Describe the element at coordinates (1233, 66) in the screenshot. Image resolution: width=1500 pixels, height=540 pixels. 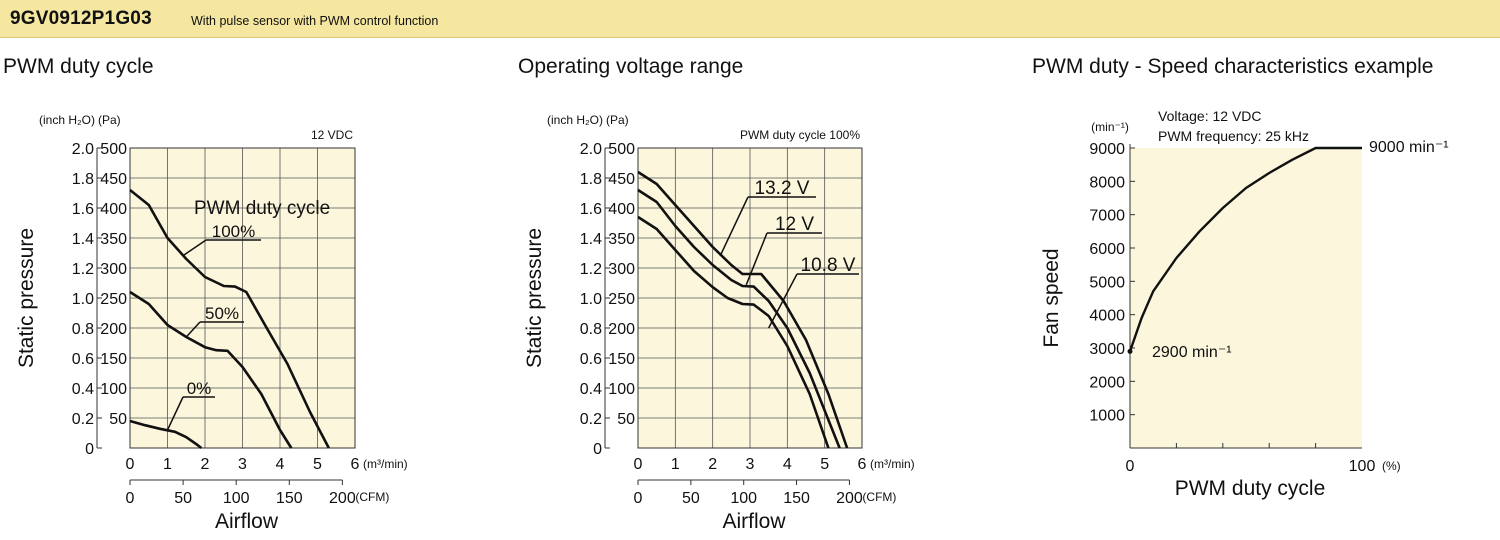
I see `chart3-title: PWM duty - Speed characteristics example` at that location.